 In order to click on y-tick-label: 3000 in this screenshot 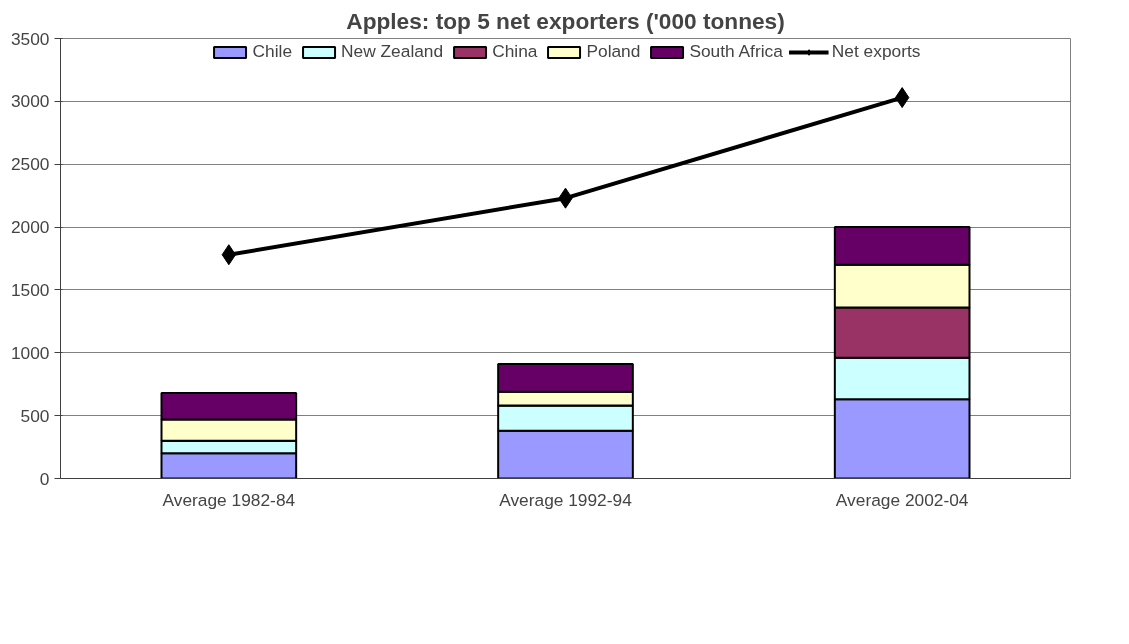, I will do `click(30, 101)`.